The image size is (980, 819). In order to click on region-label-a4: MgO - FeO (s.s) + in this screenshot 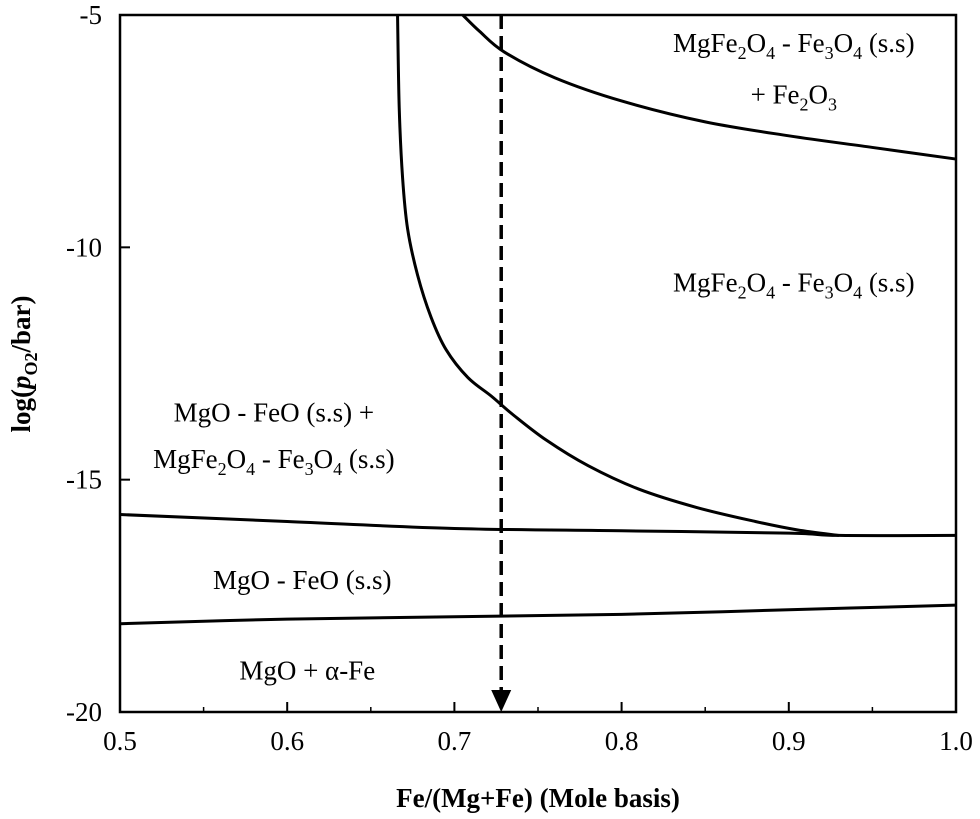, I will do `click(274, 413)`.